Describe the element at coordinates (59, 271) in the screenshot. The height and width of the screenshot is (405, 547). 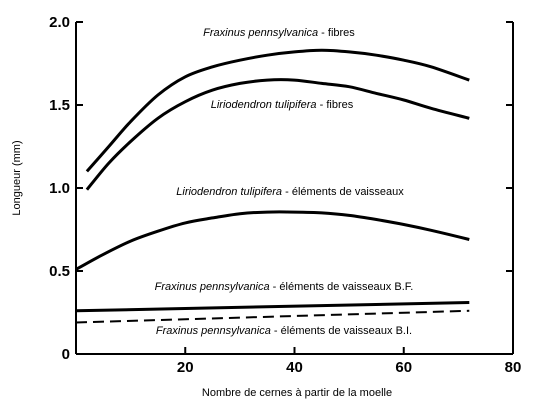
I see `y-tick-label: 0.5` at that location.